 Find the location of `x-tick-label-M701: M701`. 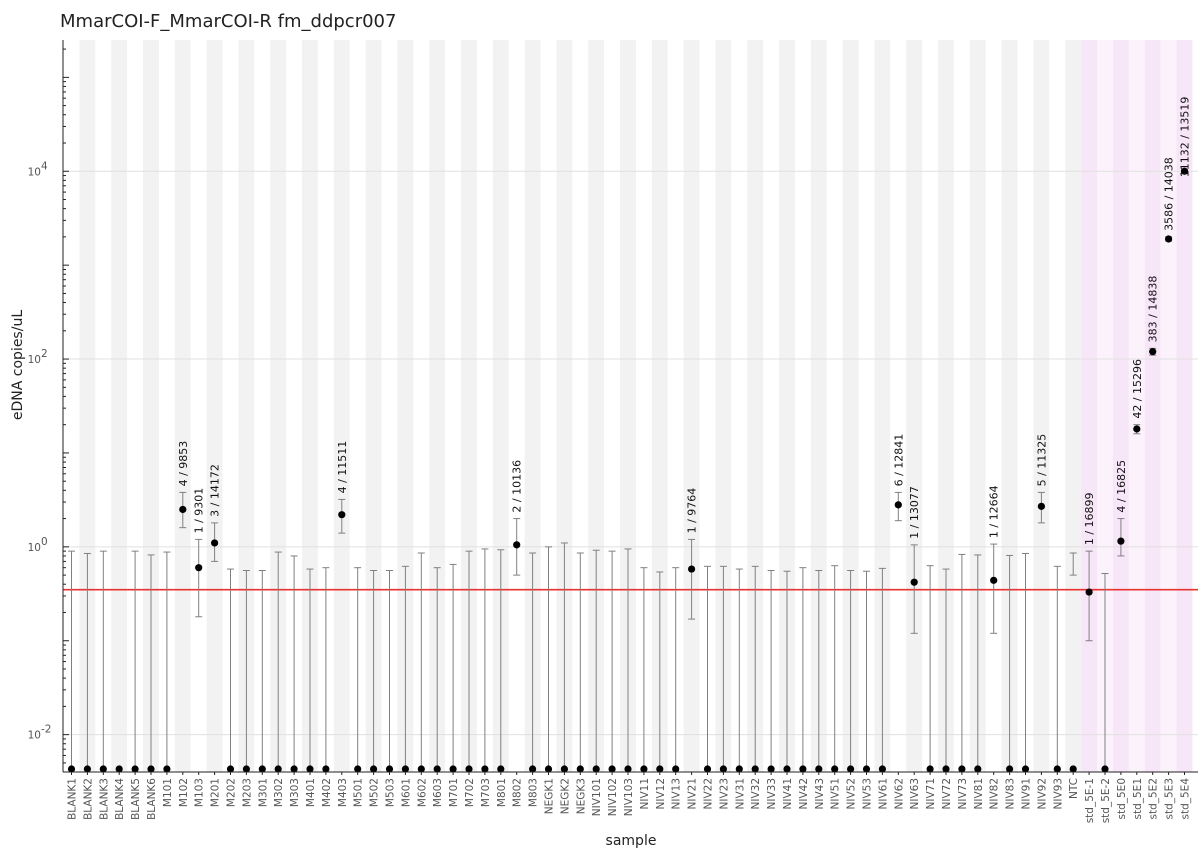

x-tick-label-M701: M701 is located at coordinates (454, 792).